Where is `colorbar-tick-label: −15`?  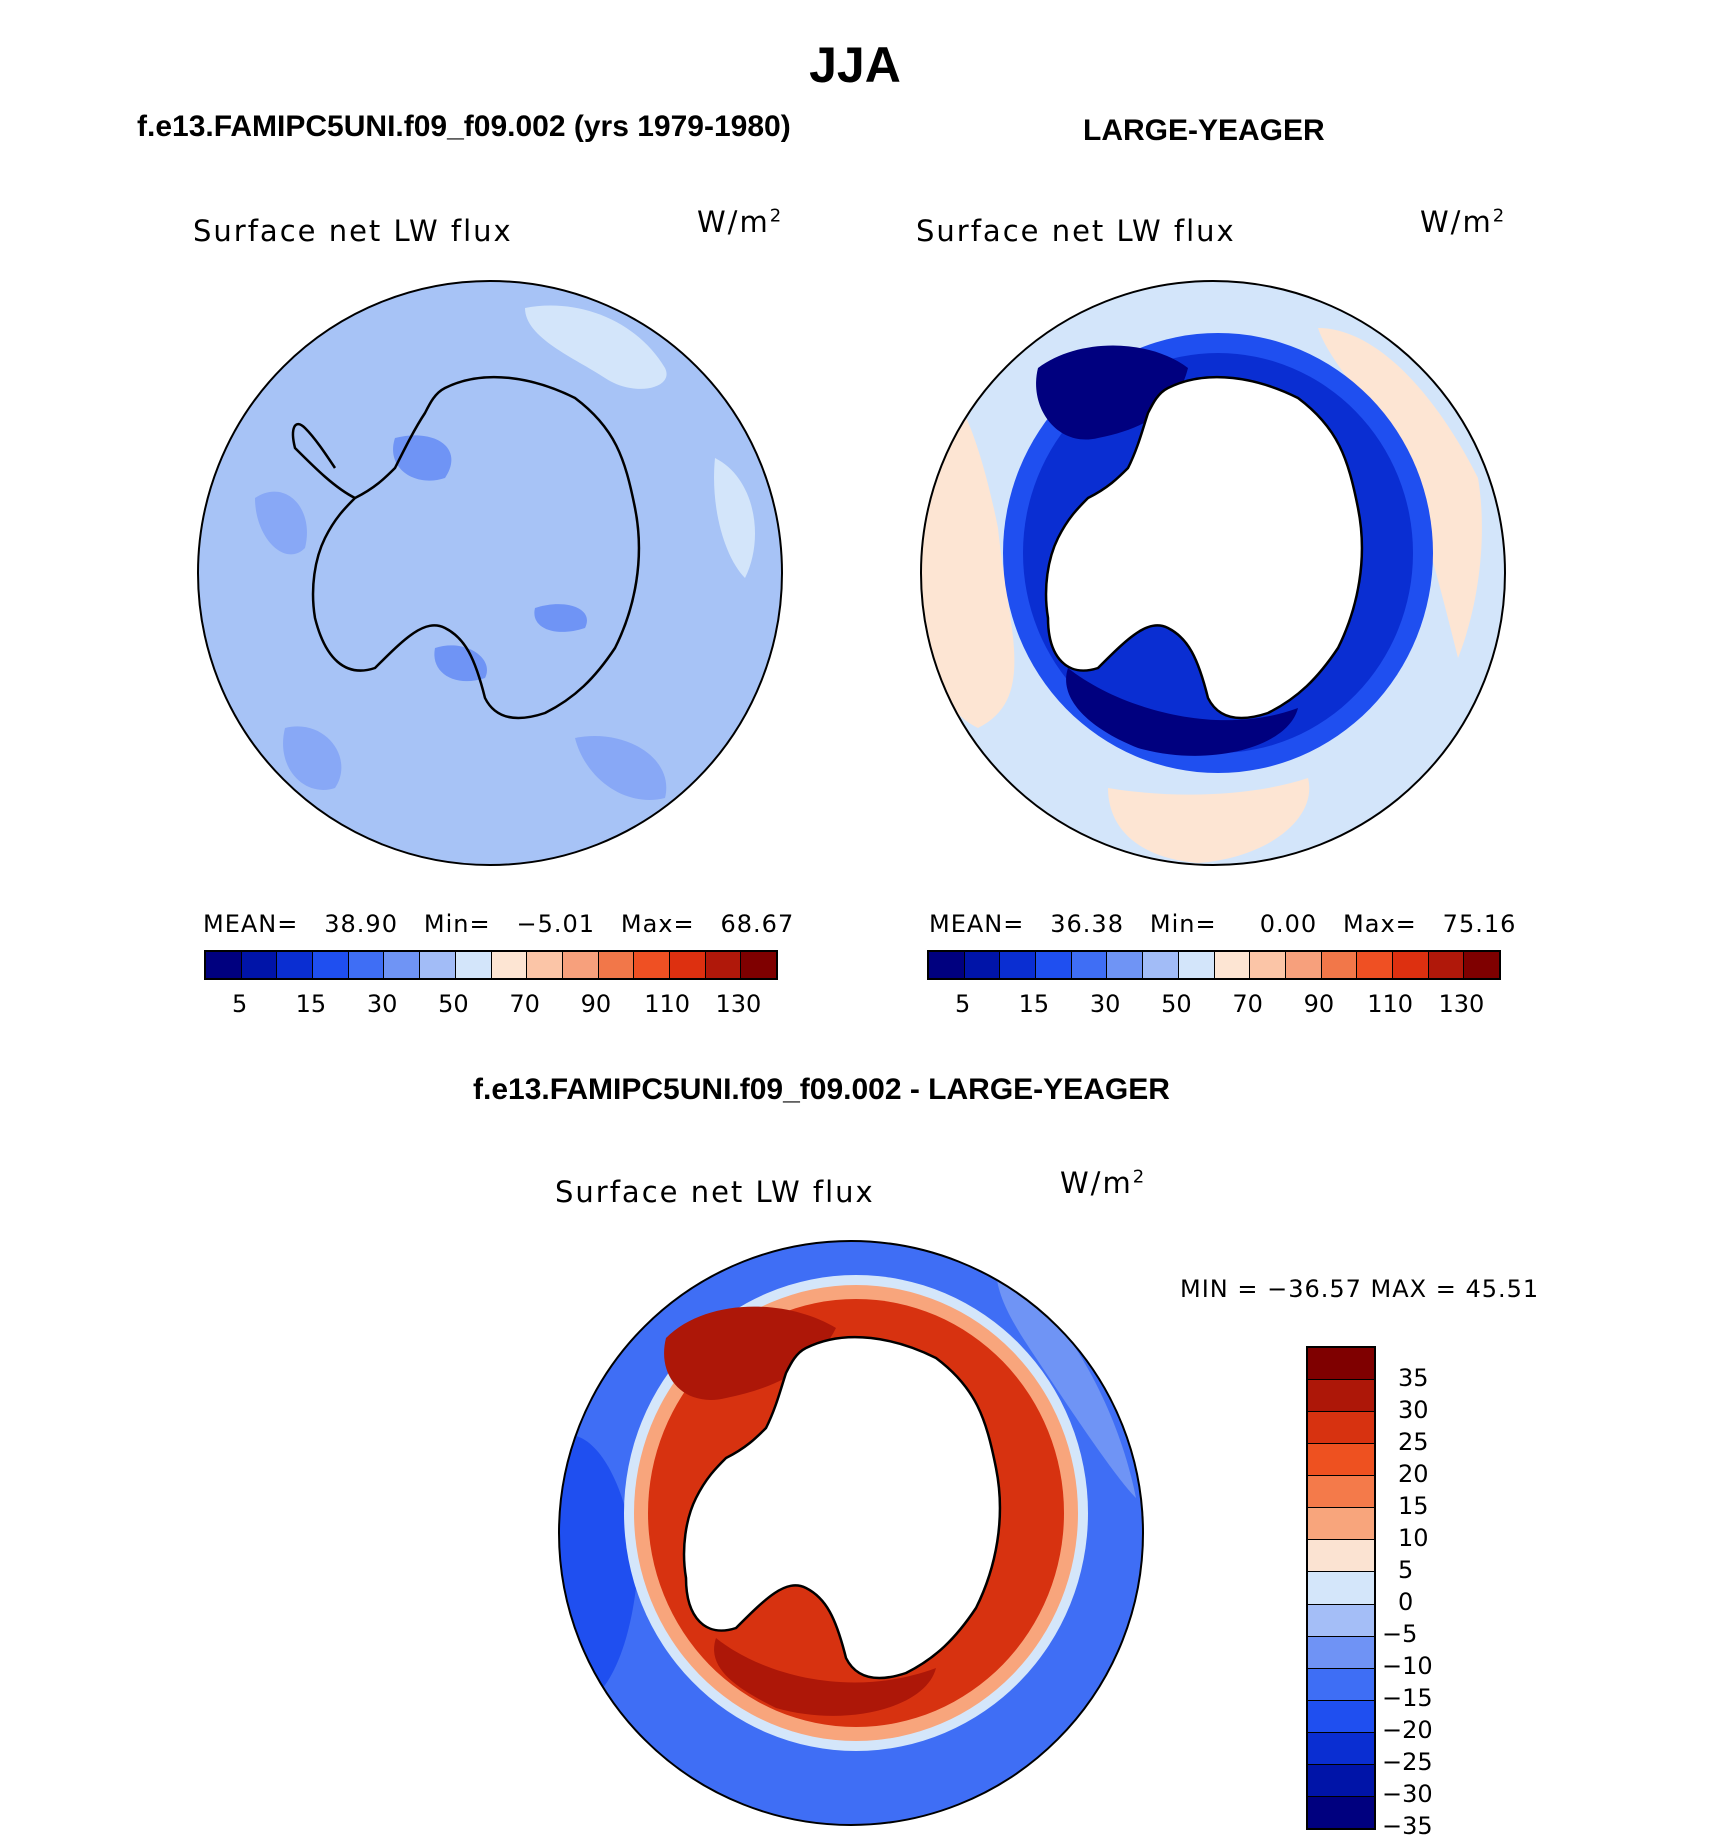
colorbar-tick-label: −15 is located at coordinates (1407, 1698).